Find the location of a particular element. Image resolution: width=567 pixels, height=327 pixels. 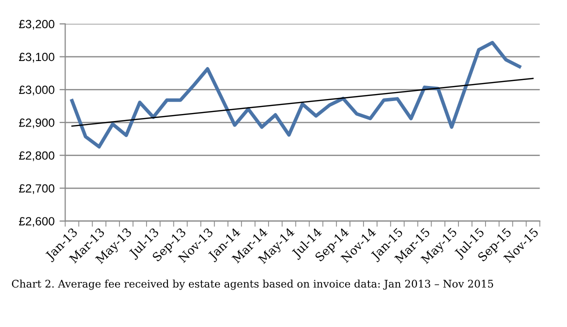

caption: Chart 2. Average fee received by estate agents based on invoice data: Jan 2013 – Nov 2015 is located at coordinates (253, 285).